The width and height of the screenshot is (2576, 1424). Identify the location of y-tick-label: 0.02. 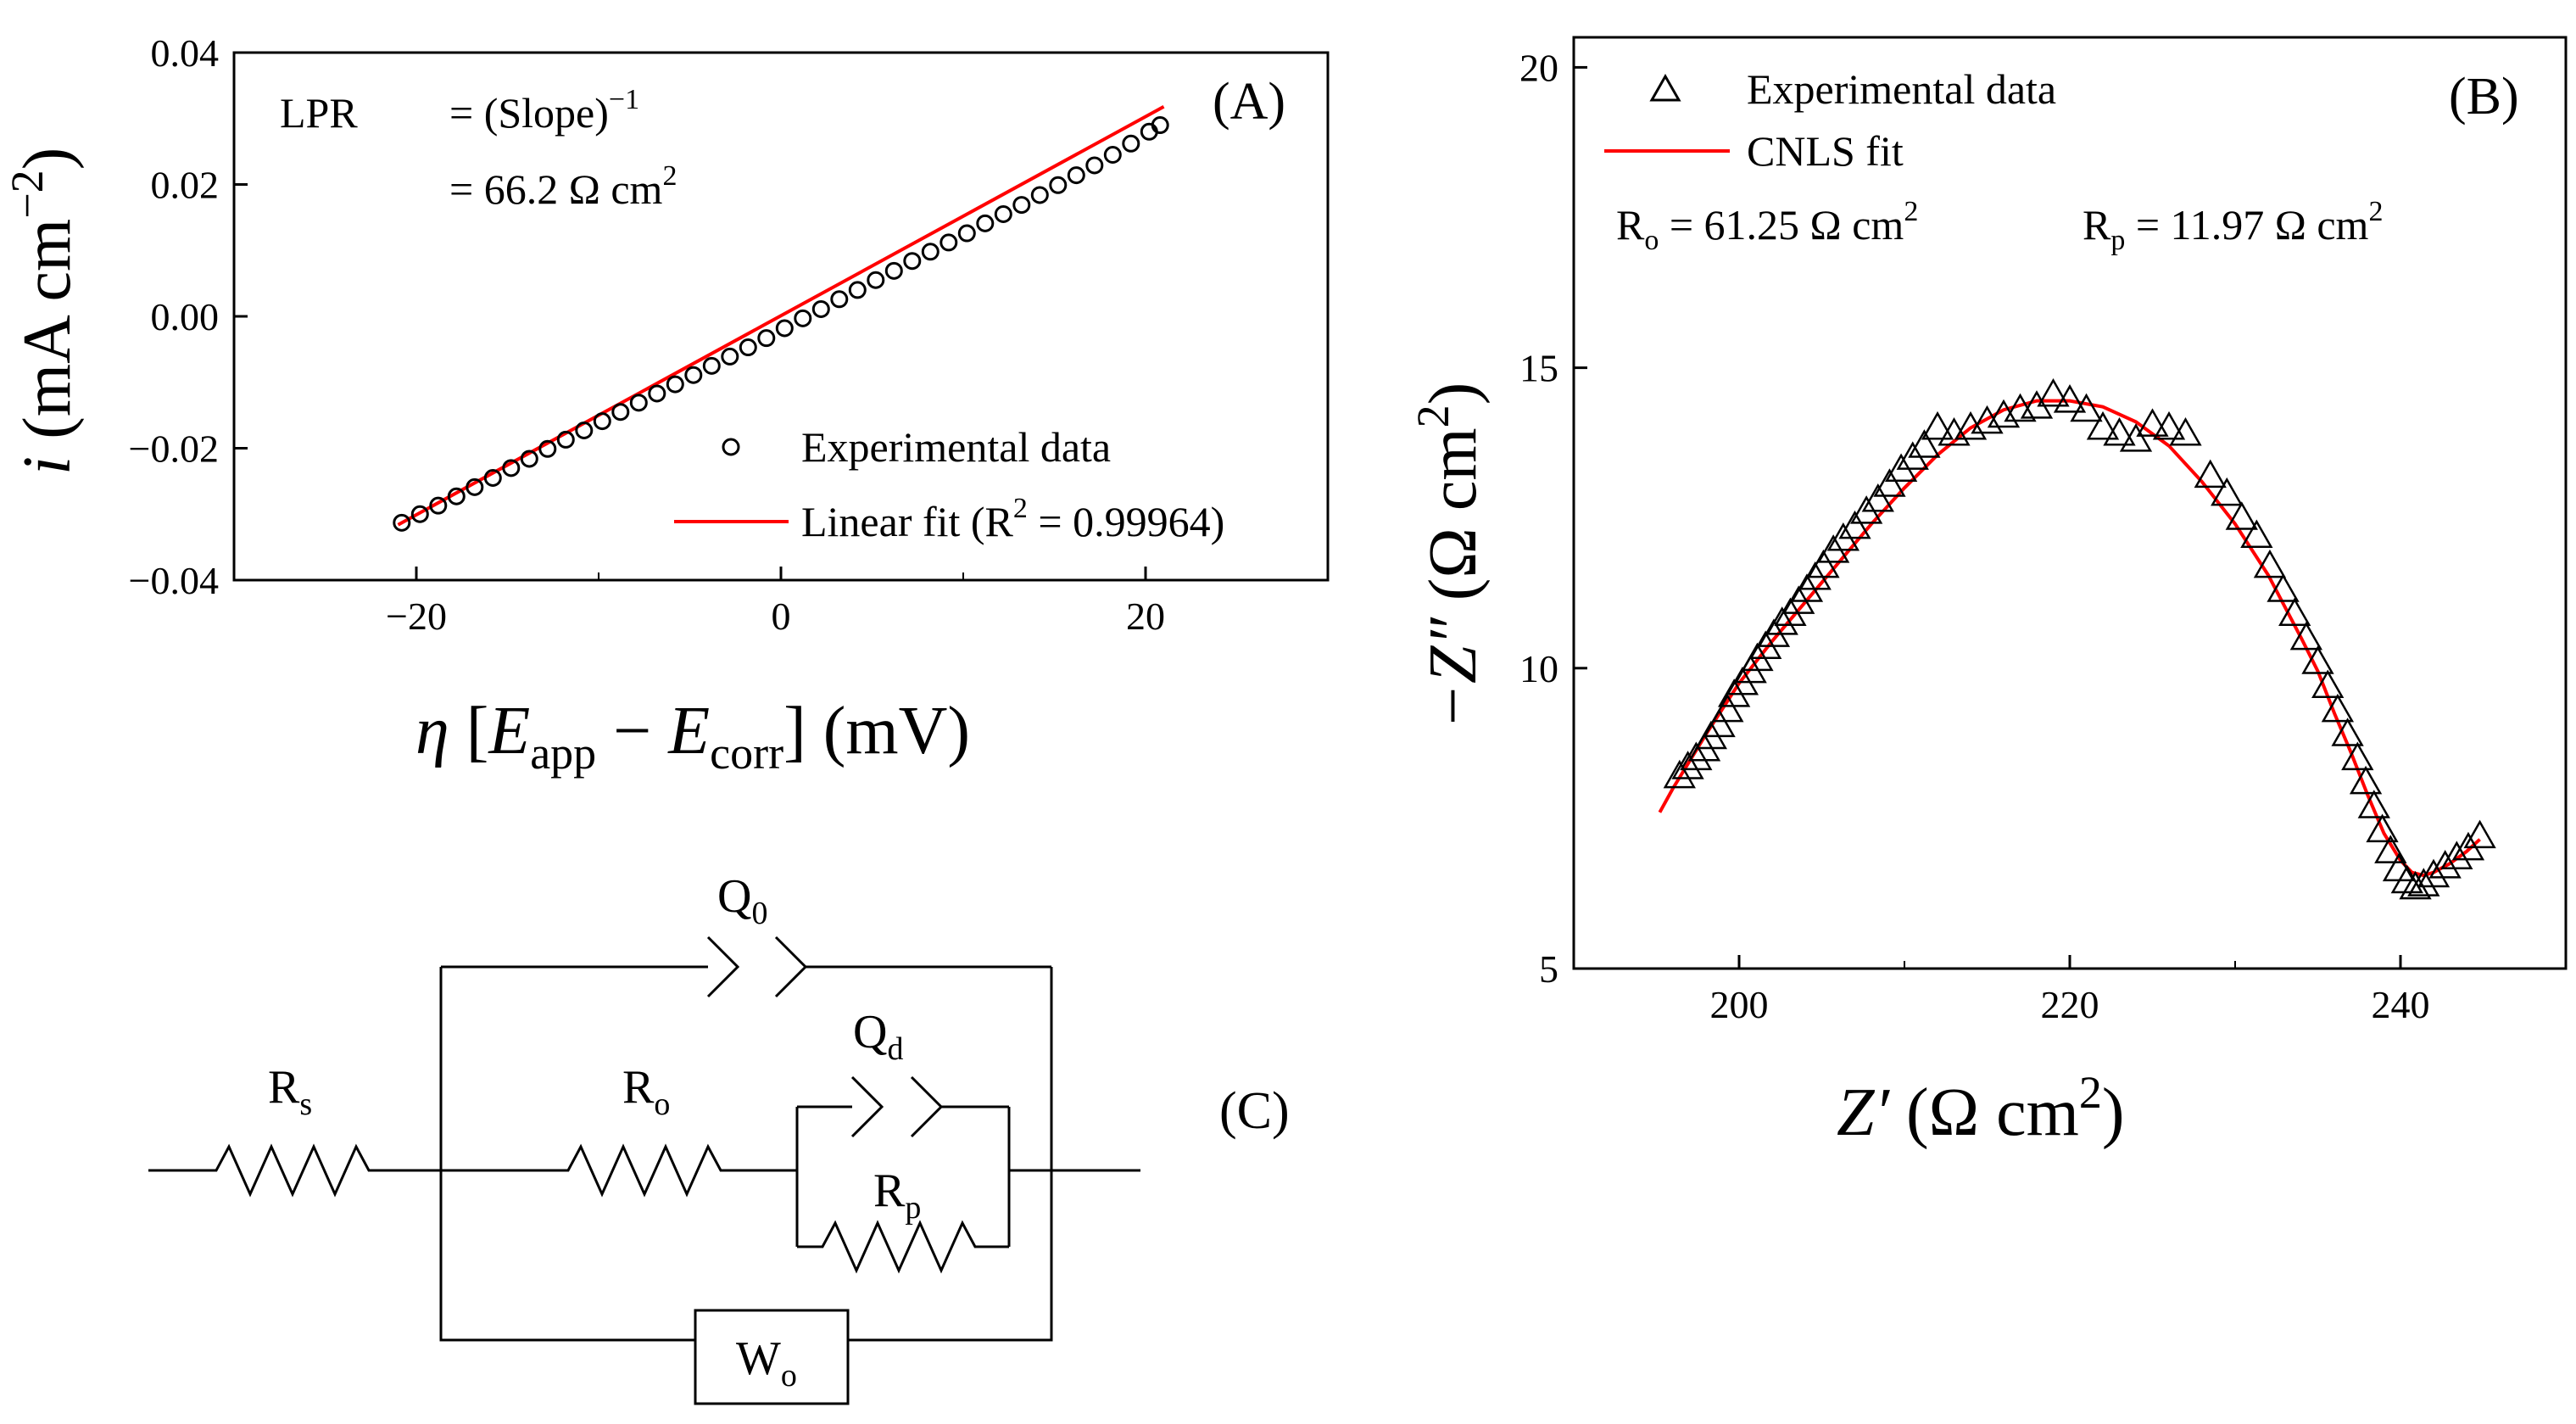
(185, 185).